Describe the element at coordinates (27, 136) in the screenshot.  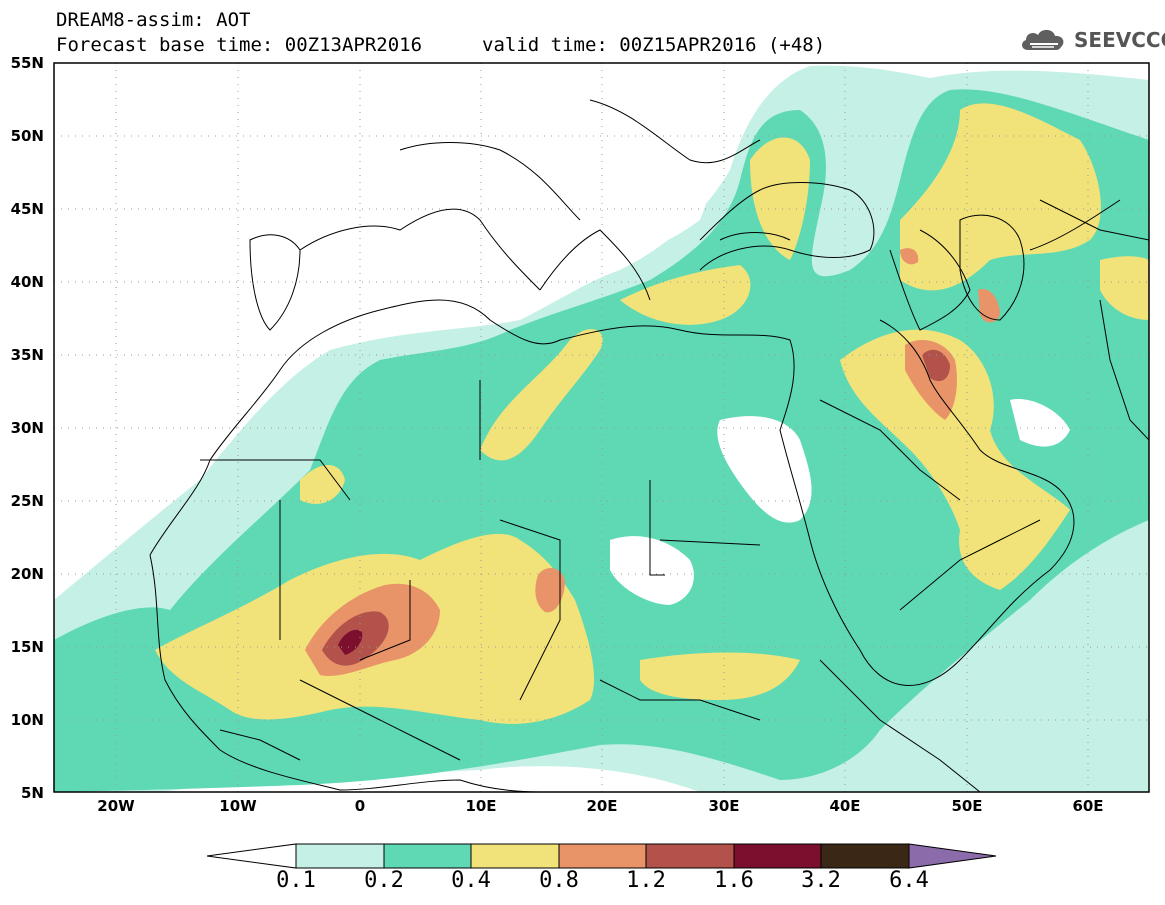
I see `lat-label-50n: 50N` at that location.